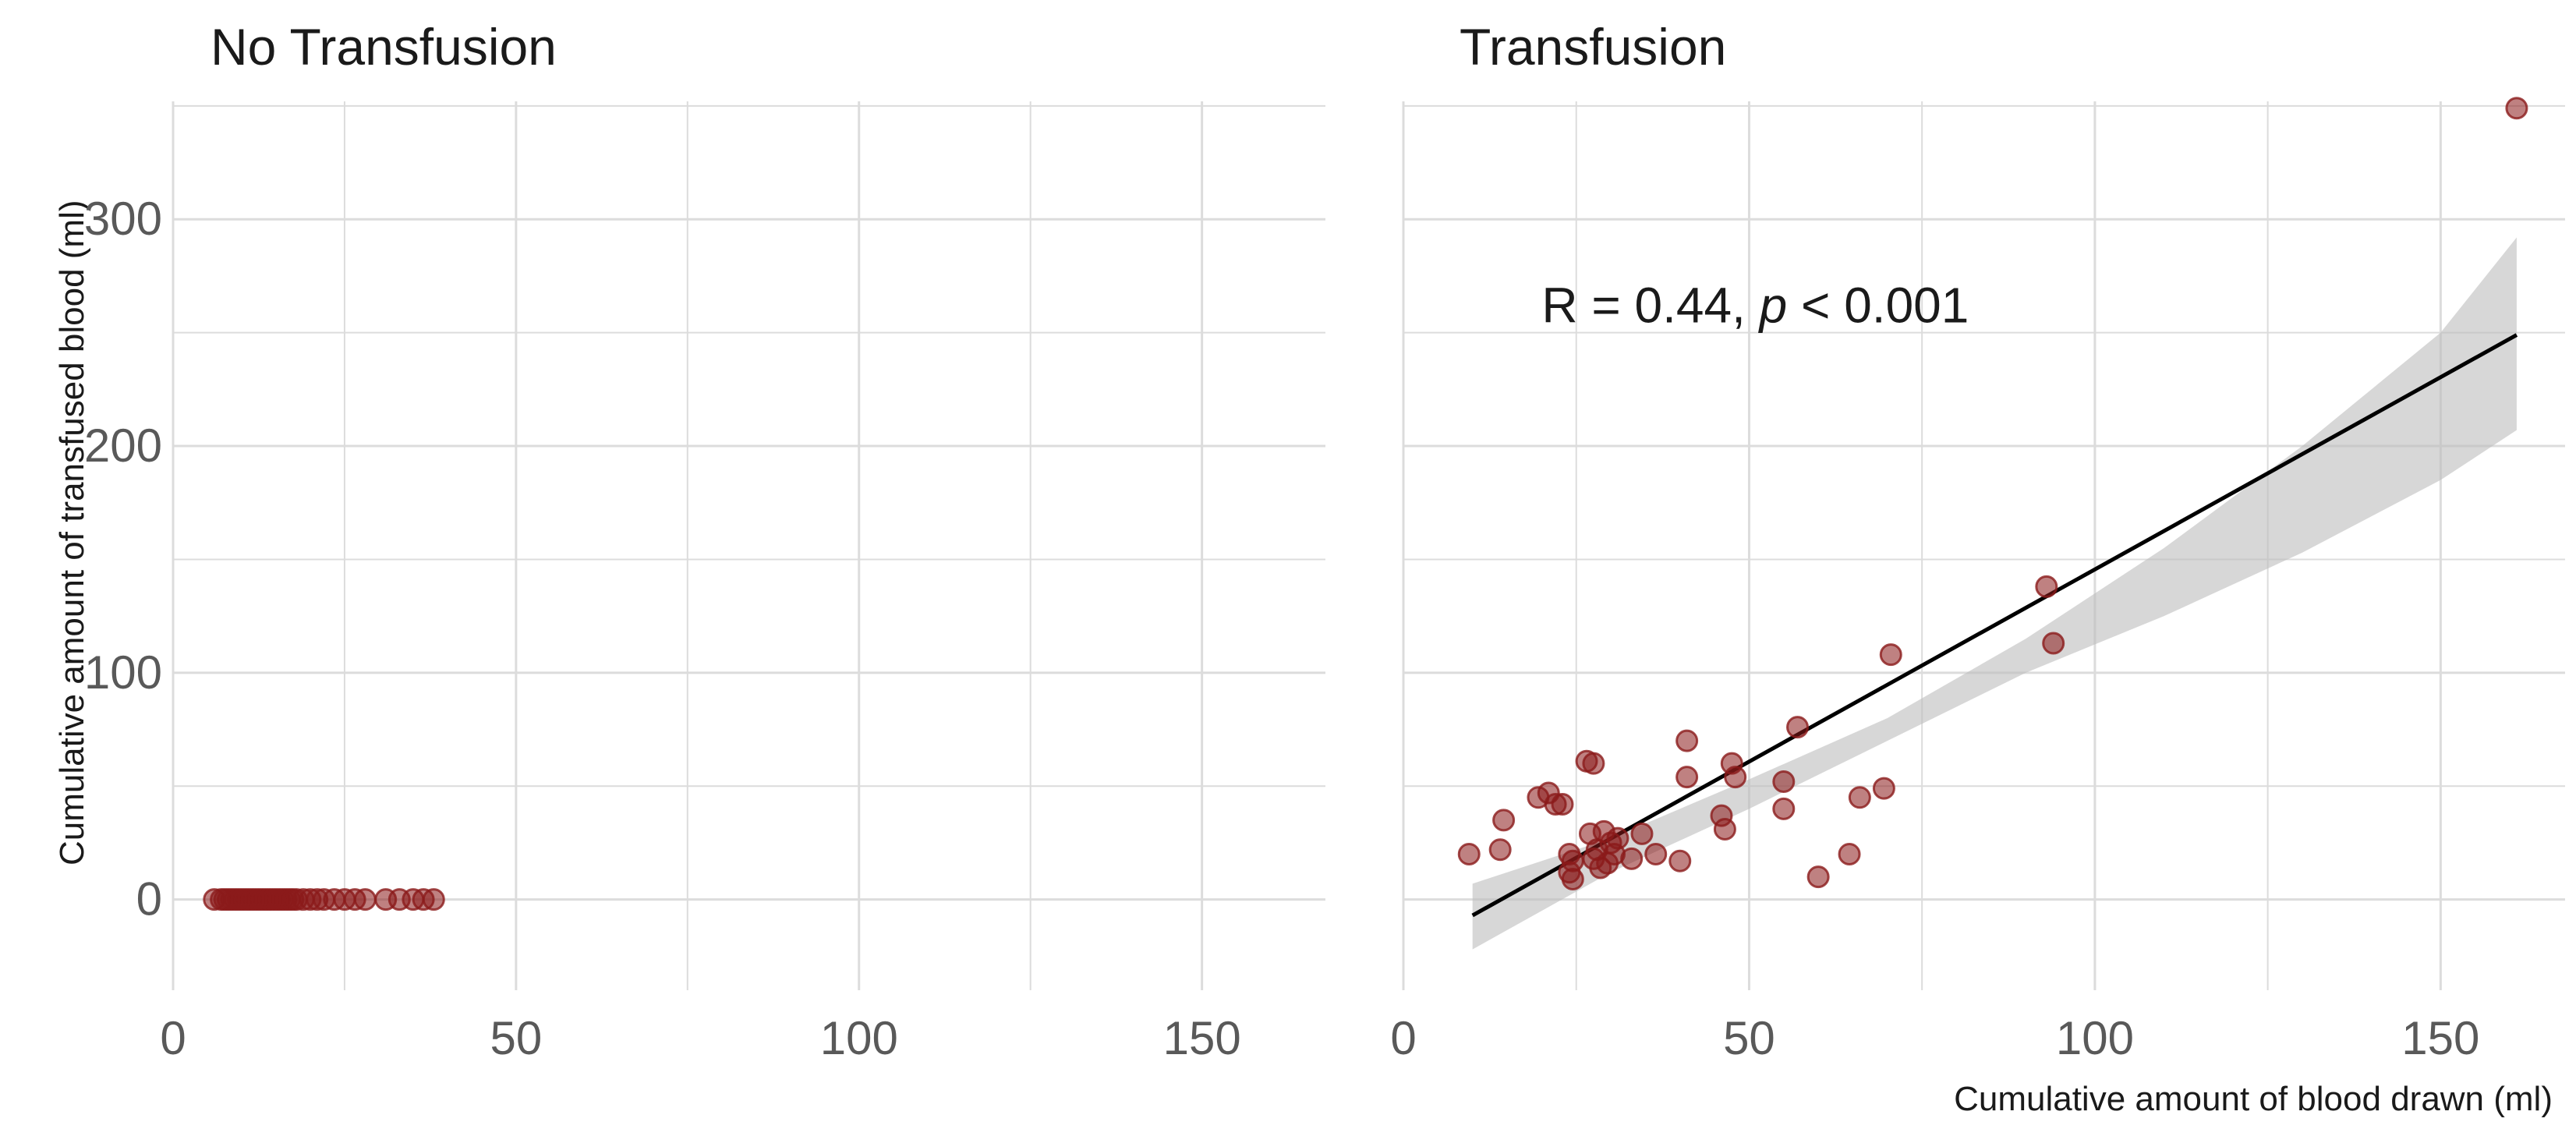 This screenshot has height=1129, width=2576. I want to click on y-tick-label: 0, so click(149, 899).